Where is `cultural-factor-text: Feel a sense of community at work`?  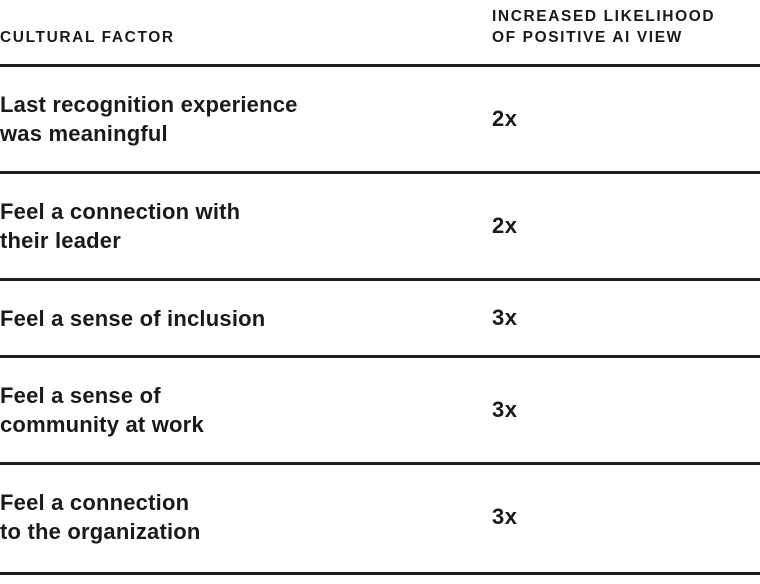
cultural-factor-text: Feel a sense of community at work is located at coordinates (102, 410).